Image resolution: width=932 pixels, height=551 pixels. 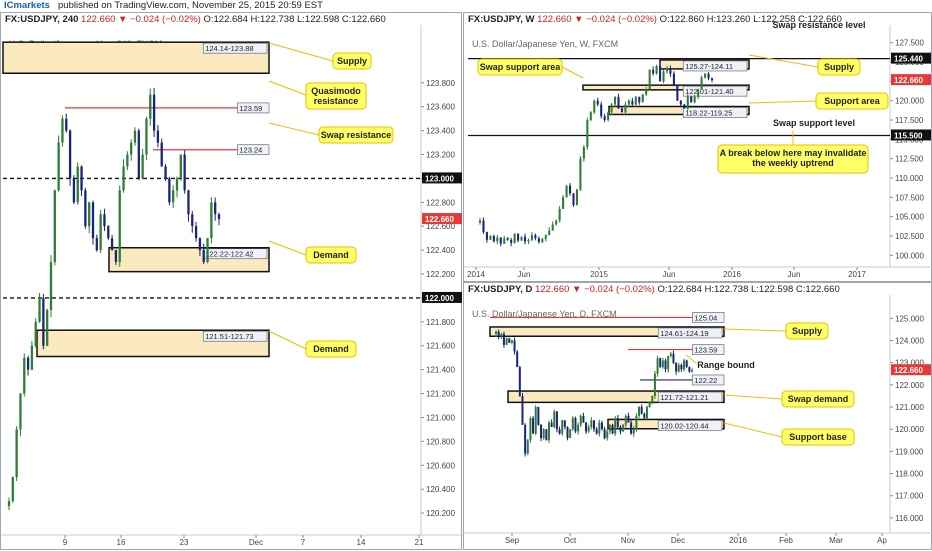 I want to click on callout-text: Supply, so click(x=352, y=61).